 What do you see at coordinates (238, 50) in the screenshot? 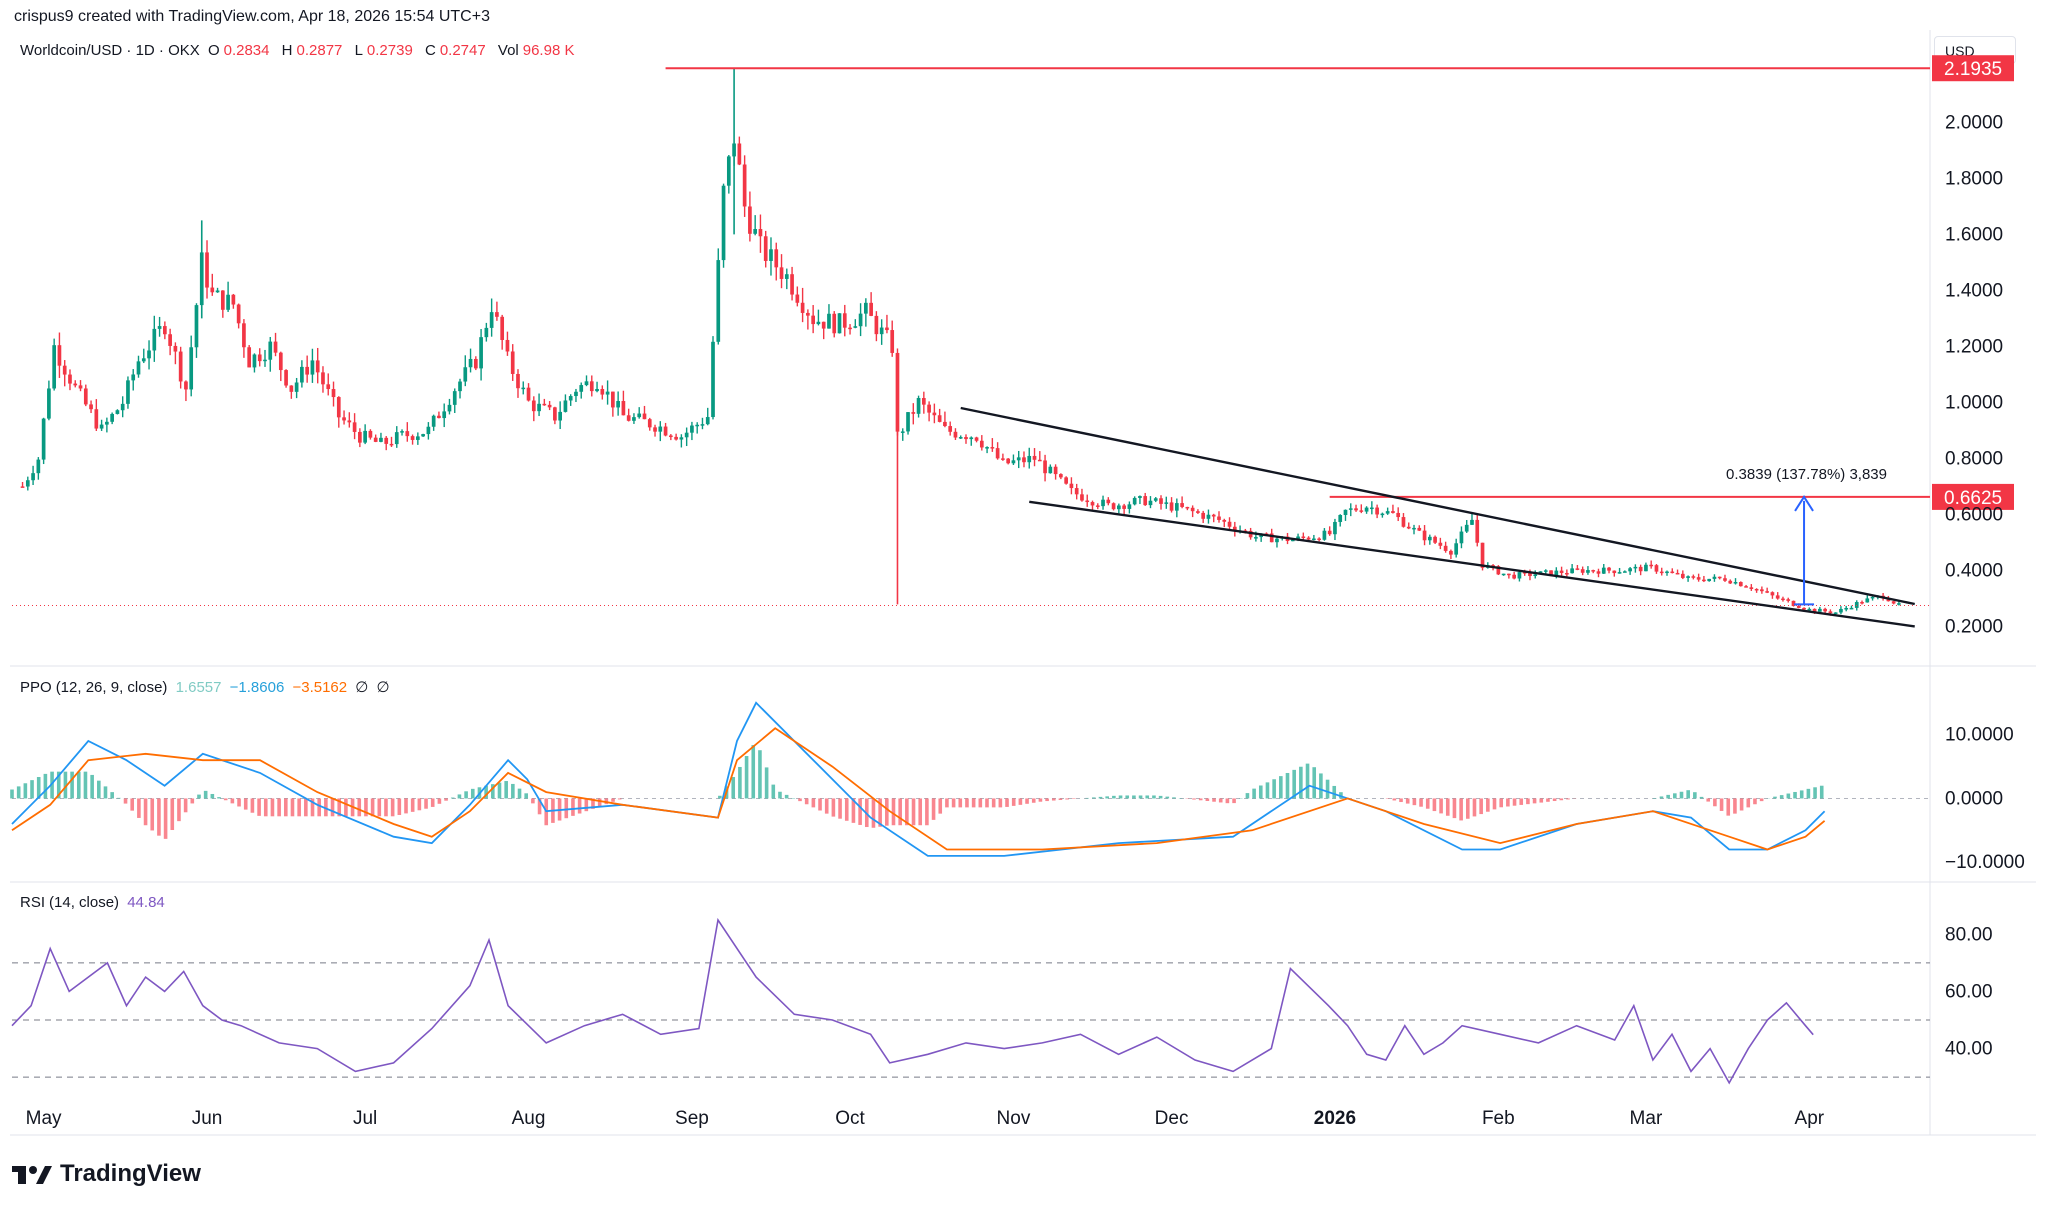
I see `open-label: O 0.2834` at bounding box center [238, 50].